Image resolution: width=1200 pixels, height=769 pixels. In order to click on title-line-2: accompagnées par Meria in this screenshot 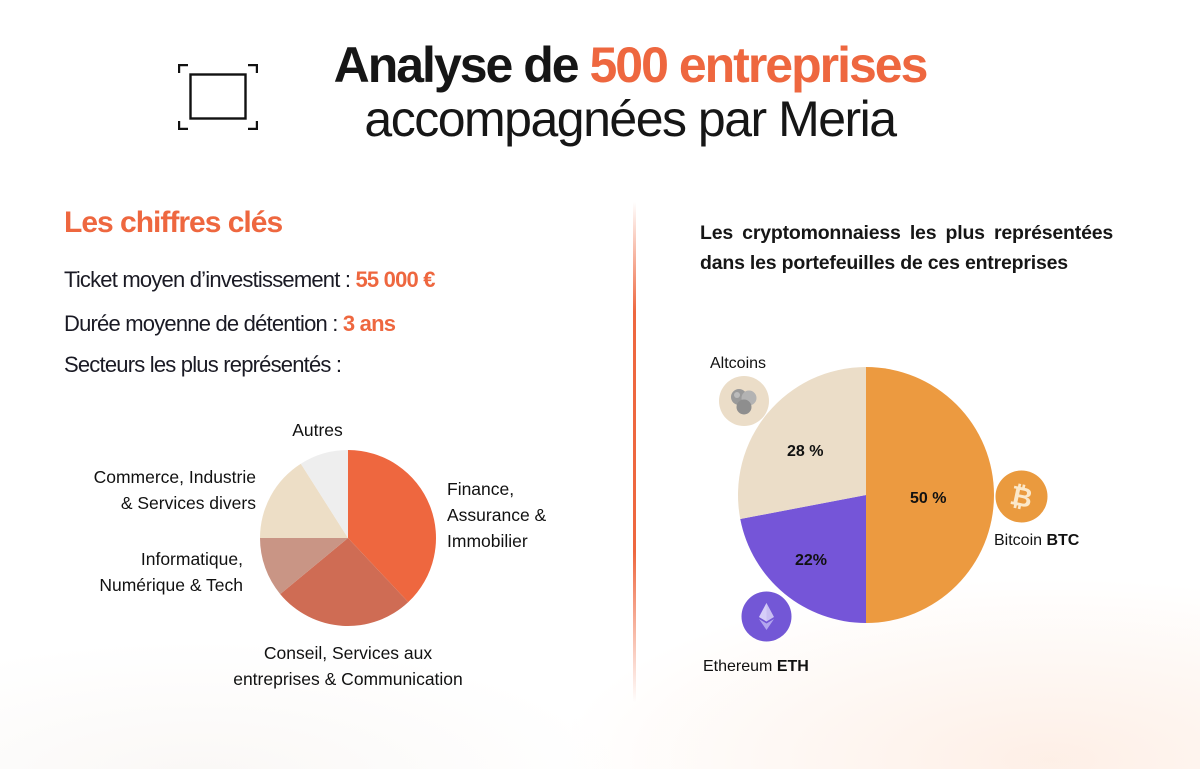, I will do `click(630, 119)`.